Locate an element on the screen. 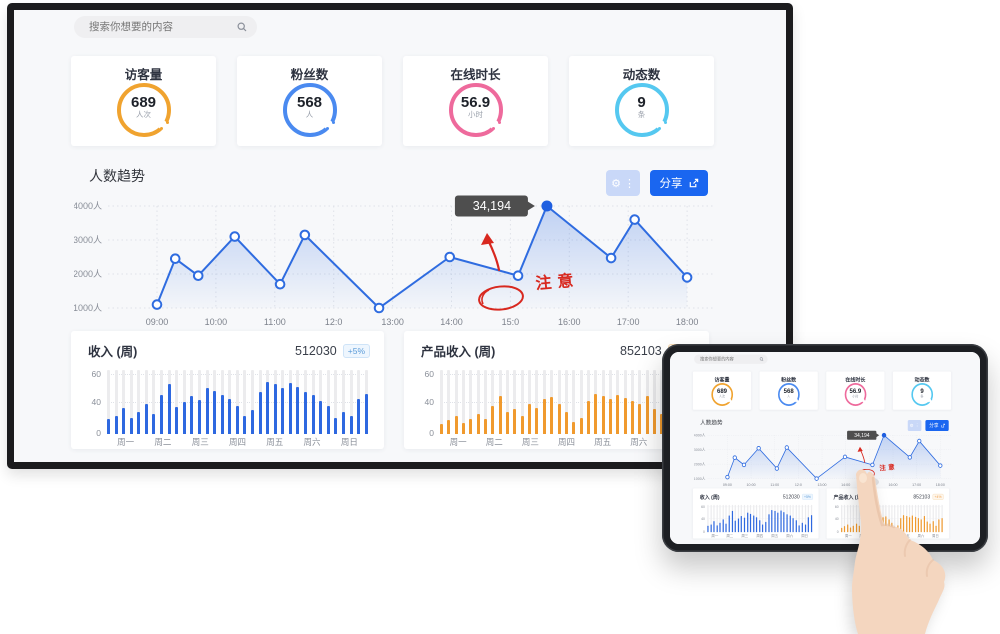 This screenshot has width=1000, height=634. product-income-value: 852103 is located at coordinates (922, 496).